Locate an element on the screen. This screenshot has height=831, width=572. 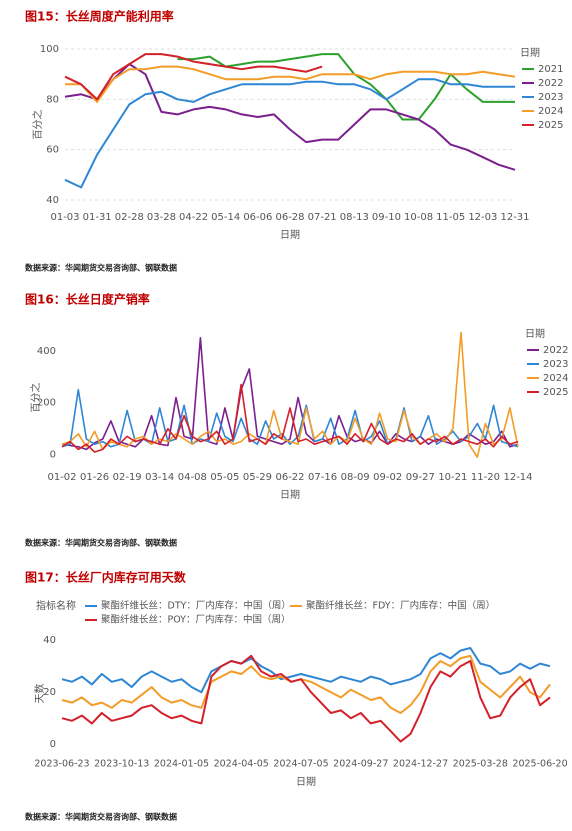
x-tick-label: 03-14 is located at coordinates (159, 477).